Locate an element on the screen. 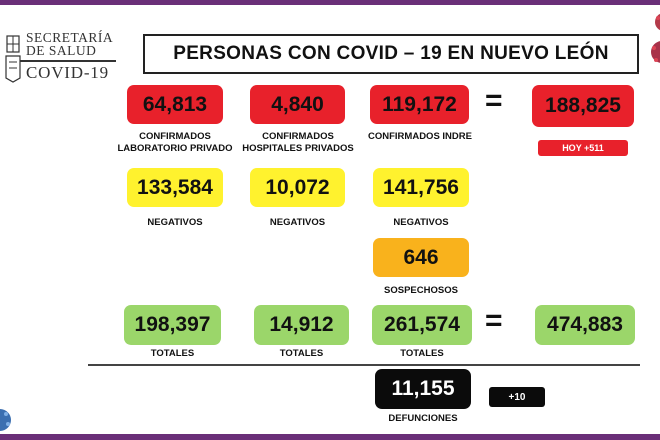  org-name-line1: SECRETARÍA is located at coordinates (70, 37).